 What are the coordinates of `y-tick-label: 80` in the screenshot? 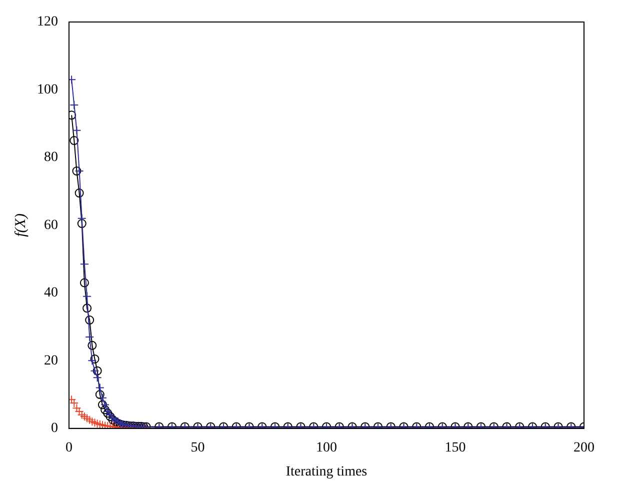 It's located at (51, 158).